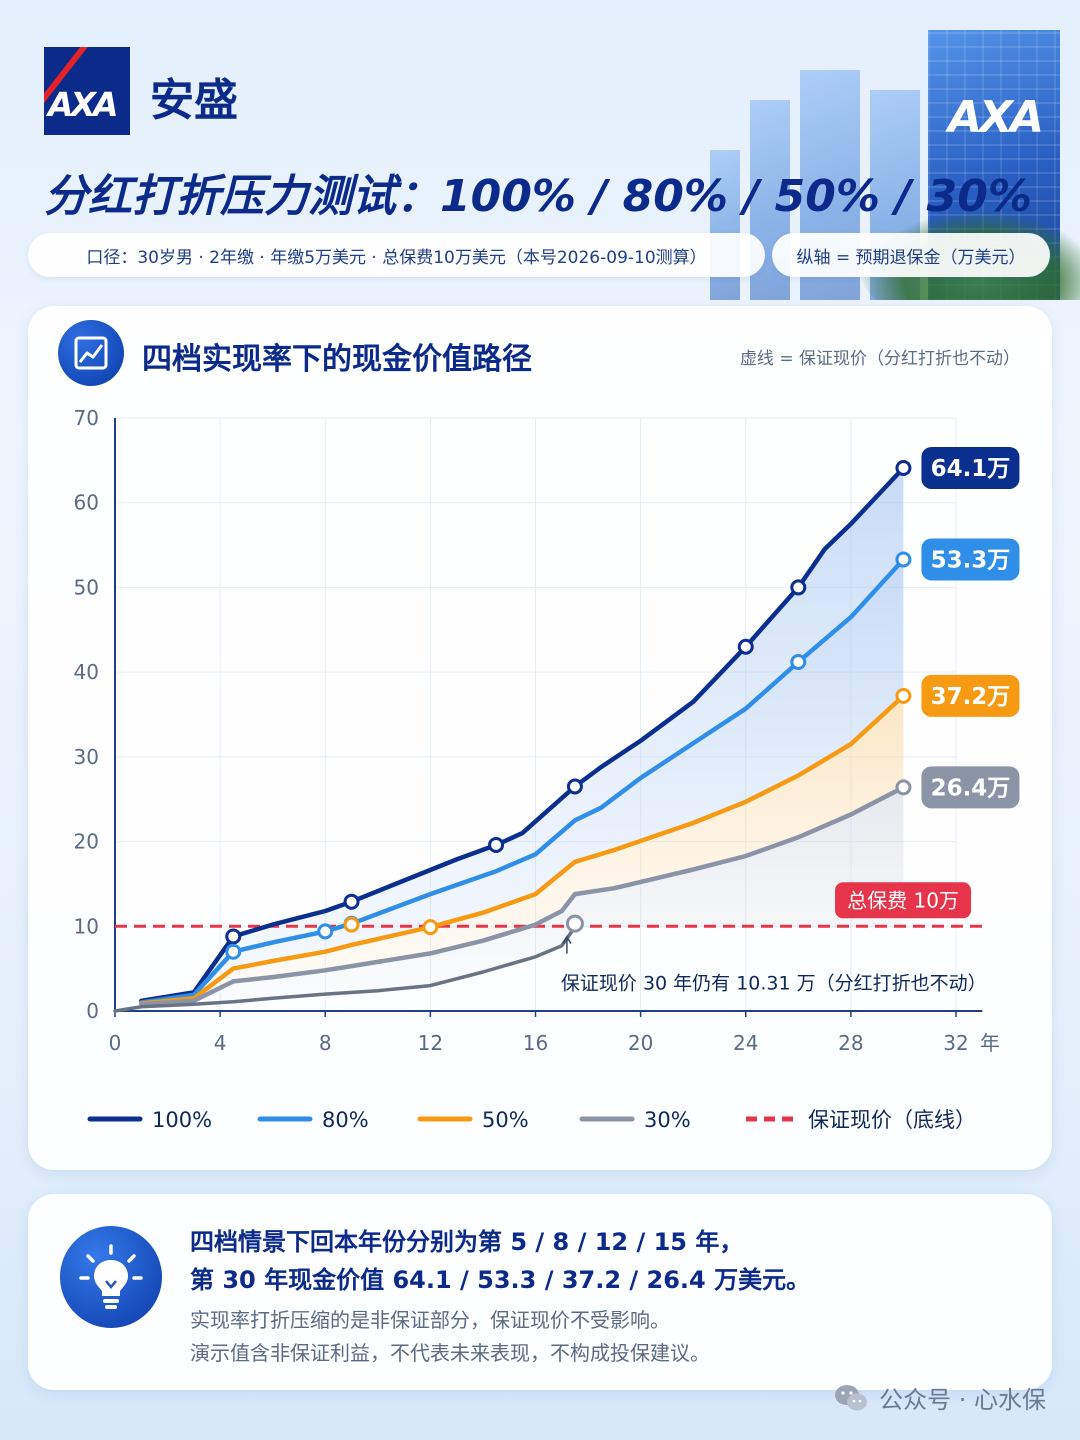 The image size is (1080, 1440). What do you see at coordinates (892, 1120) in the screenshot?
I see `legend-label: 保证现价（底线）` at bounding box center [892, 1120].